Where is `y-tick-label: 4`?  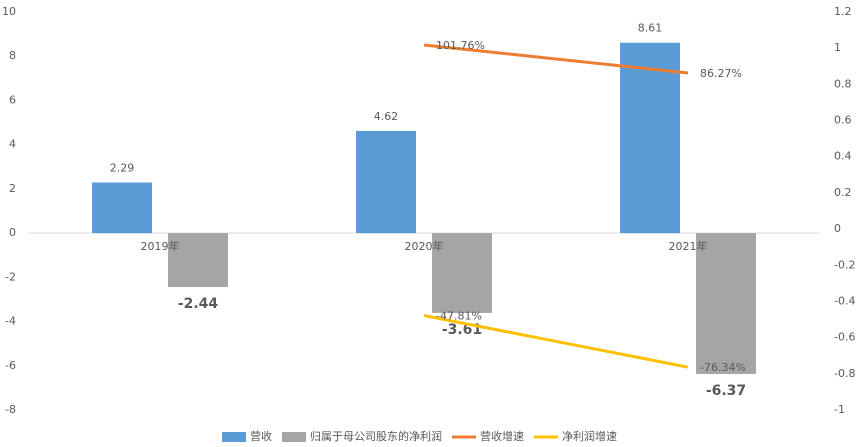 y-tick-label: 4 is located at coordinates (12, 144).